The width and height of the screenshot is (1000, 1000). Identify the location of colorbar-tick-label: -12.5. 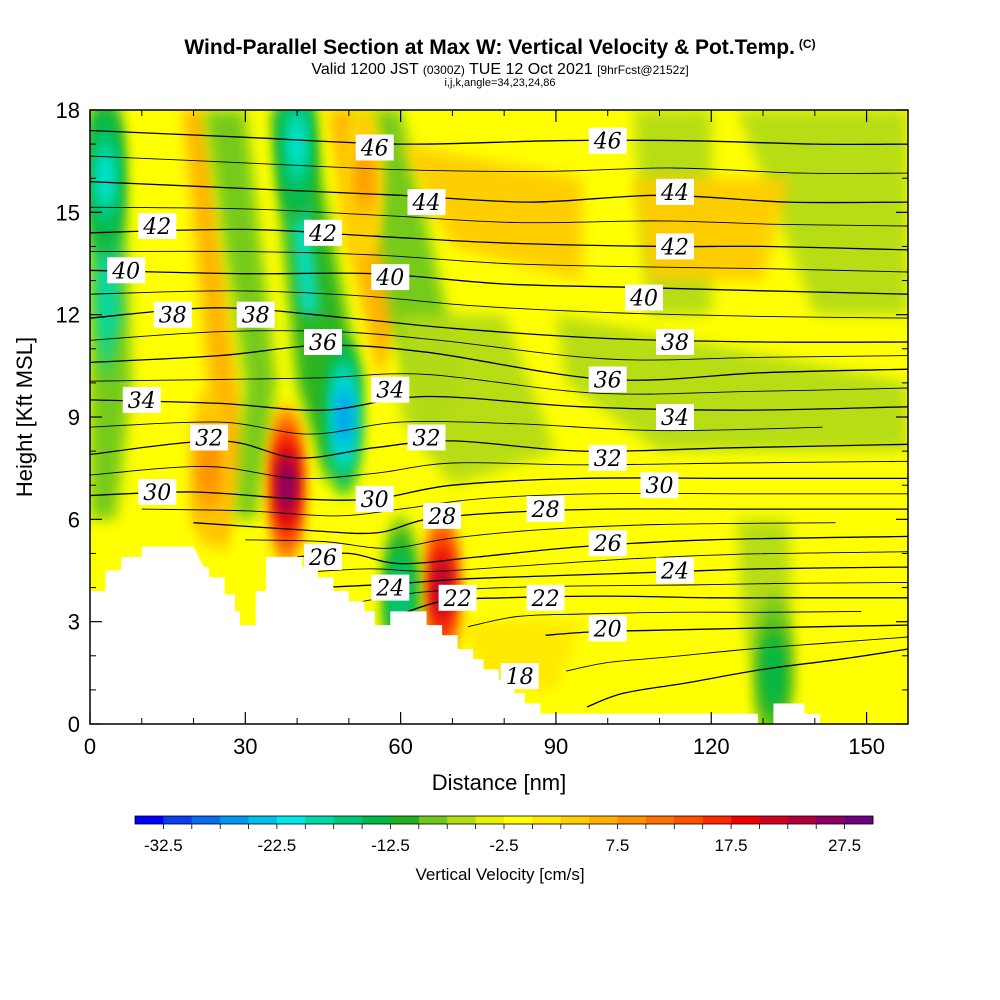
(390, 845).